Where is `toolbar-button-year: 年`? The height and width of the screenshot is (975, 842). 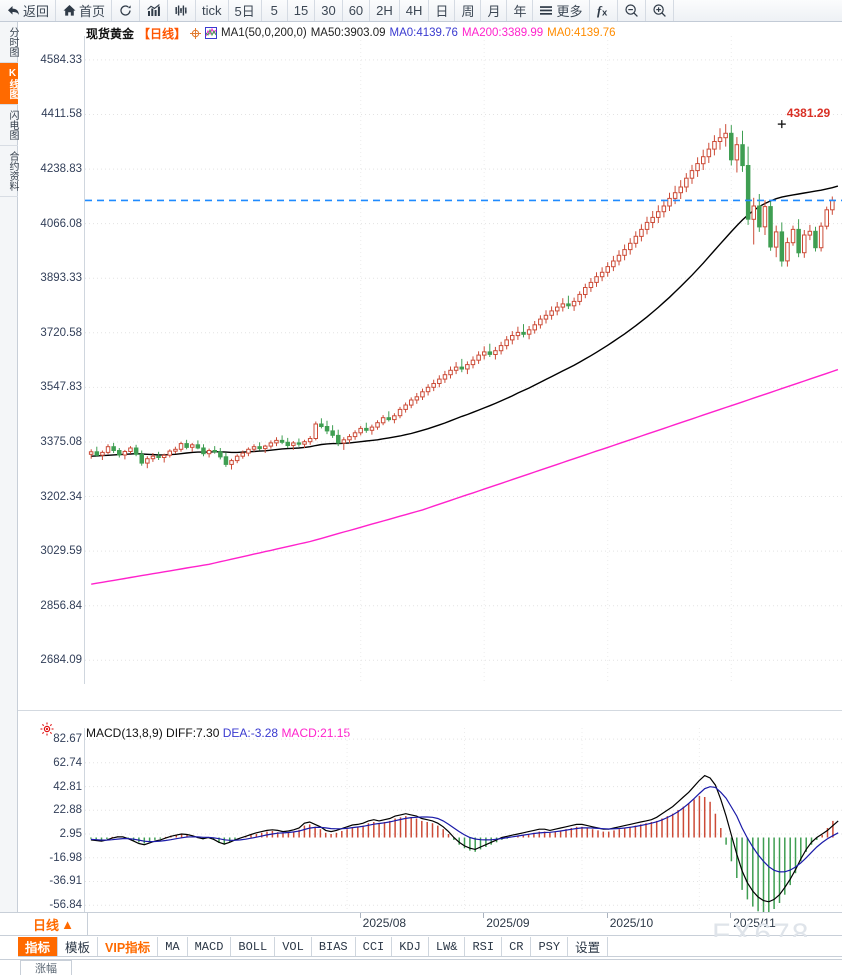 toolbar-button-year: 年 is located at coordinates (520, 10).